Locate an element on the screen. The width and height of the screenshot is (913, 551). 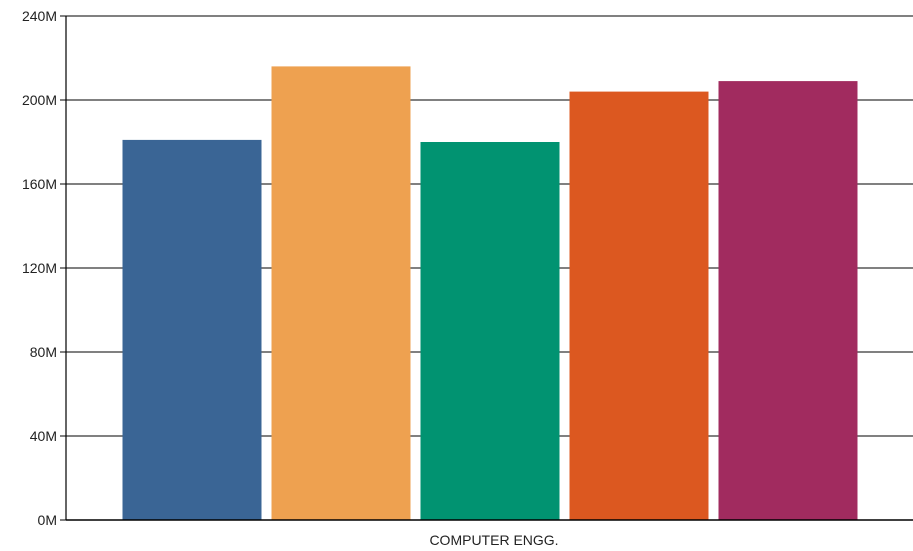
y-axis-ticks: 0M 40M 80M 120M 160M 200M 240M is located at coordinates (44, 268).